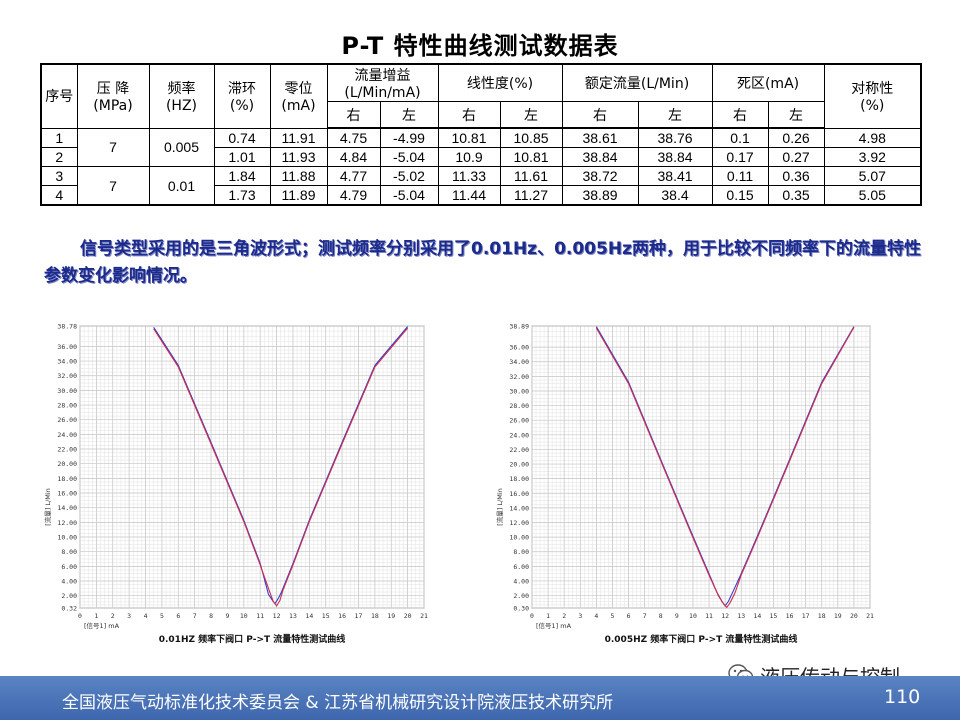 The width and height of the screenshot is (960, 720). Describe the element at coordinates (113, 96) in the screenshot. I see `table-header-cell: 压 降 (MPa)` at that location.